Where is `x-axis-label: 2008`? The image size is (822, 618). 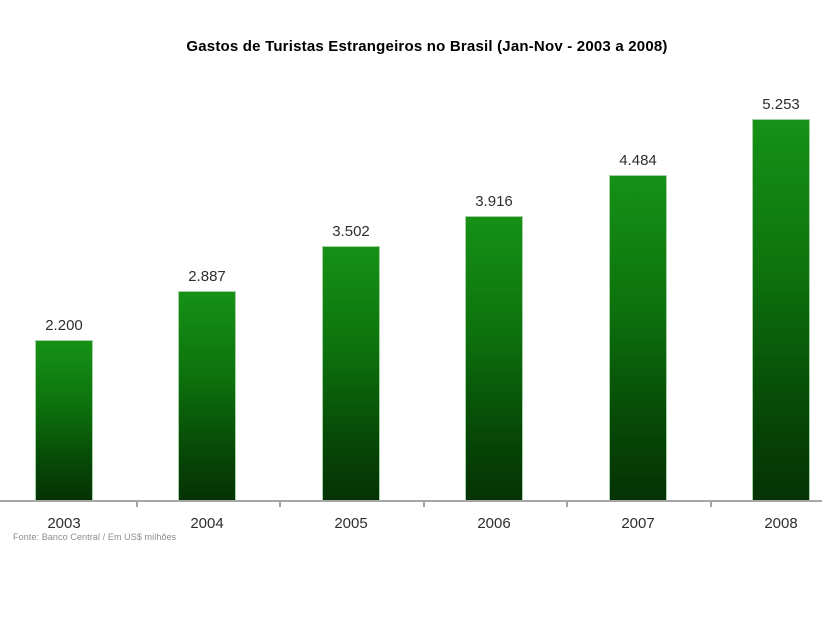 x-axis-label: 2008 is located at coordinates (781, 523).